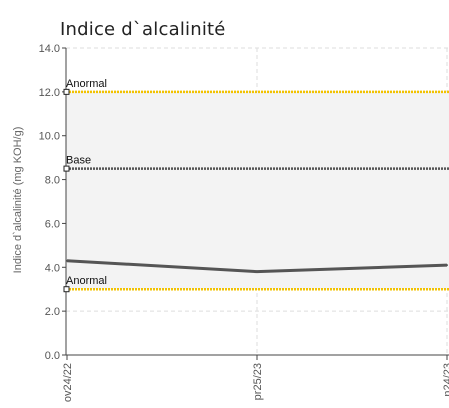 This screenshot has width=449, height=408. I want to click on y-tick-label: 0.0, so click(52, 356).